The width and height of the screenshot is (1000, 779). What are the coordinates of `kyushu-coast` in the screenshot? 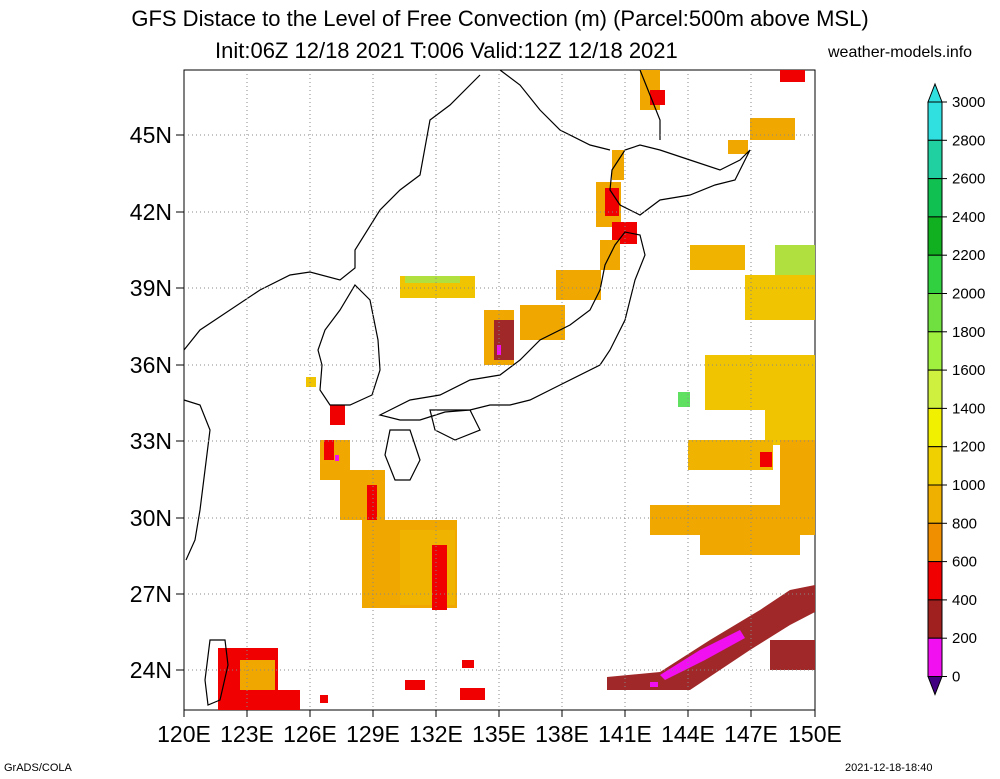 It's located at (402, 455).